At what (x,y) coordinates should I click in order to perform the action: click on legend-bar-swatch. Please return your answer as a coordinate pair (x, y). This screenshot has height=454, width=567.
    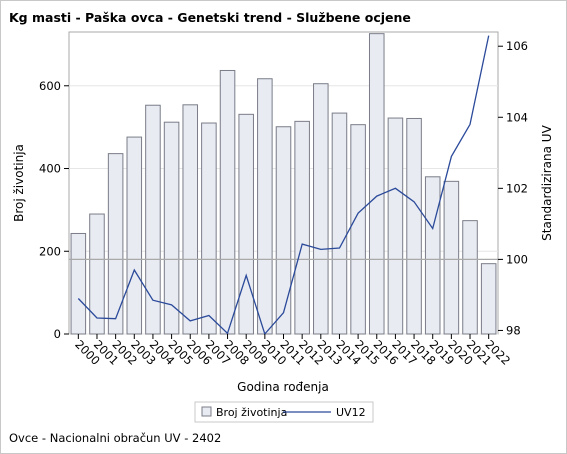
    Looking at the image, I should click on (206, 411).